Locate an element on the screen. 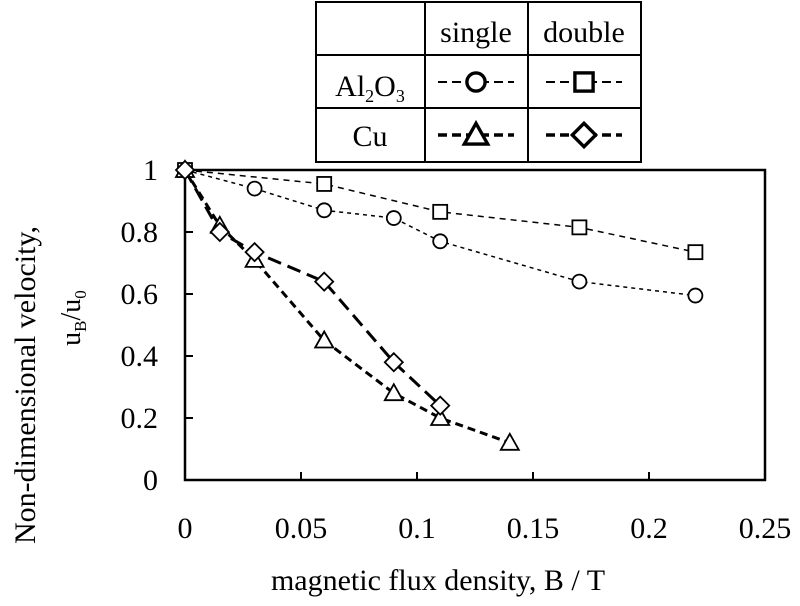 The image size is (800, 606). legend-marker-triangle is located at coordinates (476, 132).